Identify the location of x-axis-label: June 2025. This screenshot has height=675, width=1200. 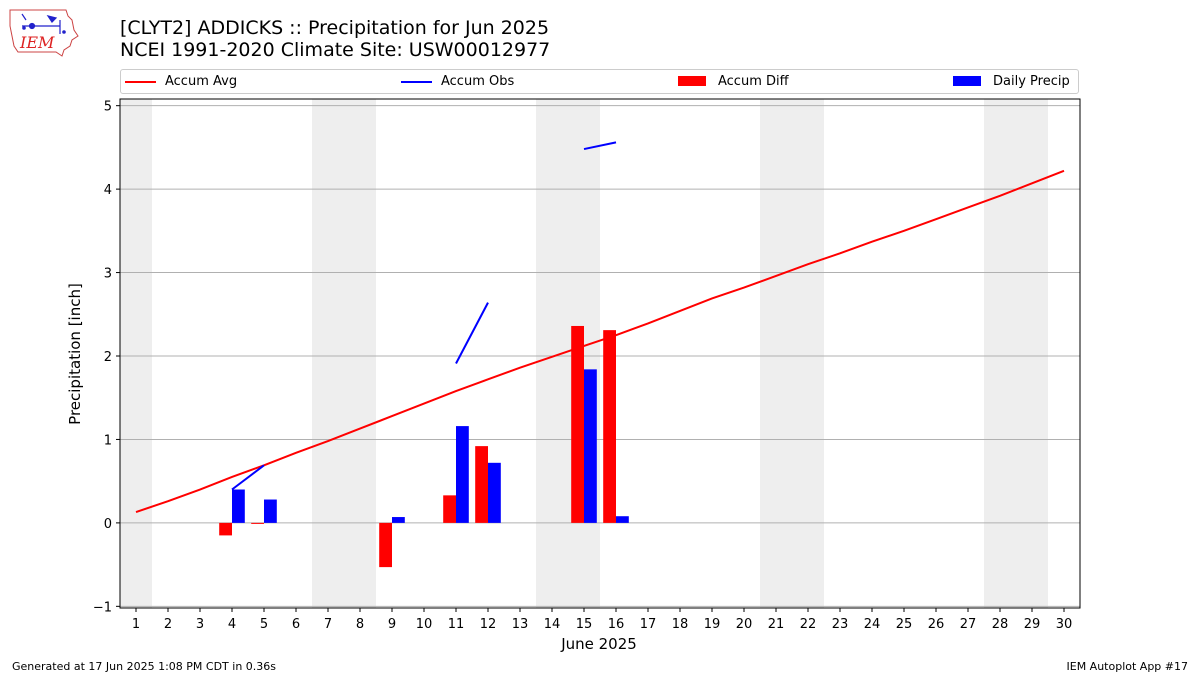
(598, 644).